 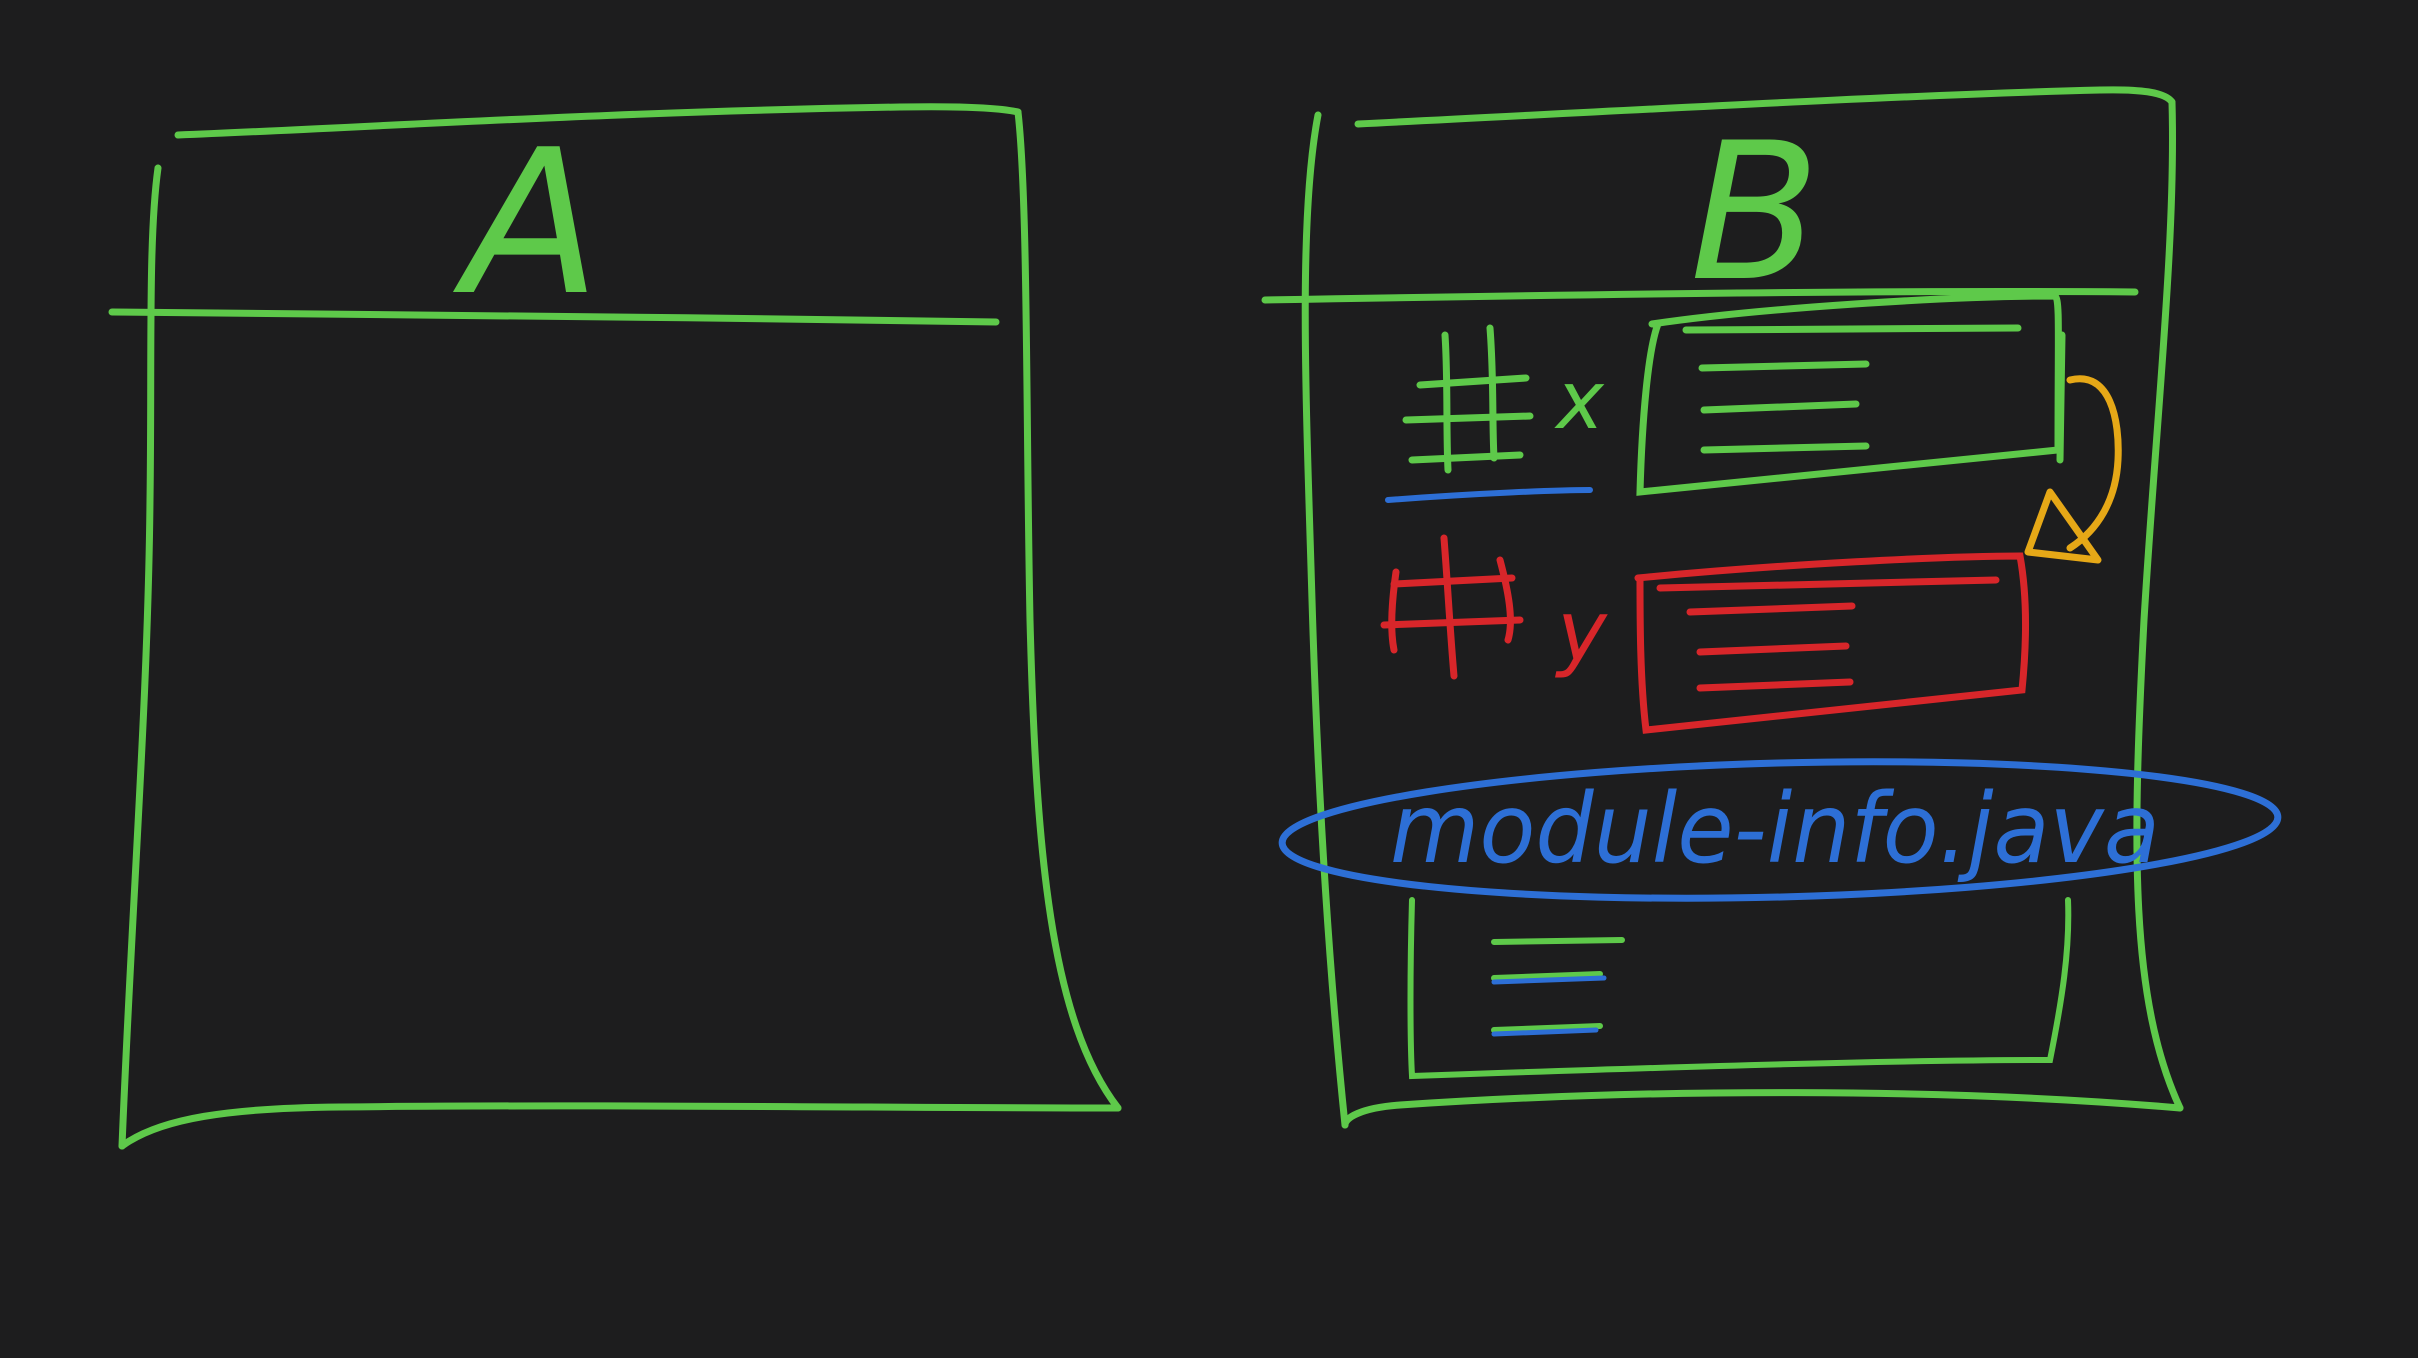 What do you see at coordinates (527, 223) in the screenshot?
I see `module-a-label: A` at bounding box center [527, 223].